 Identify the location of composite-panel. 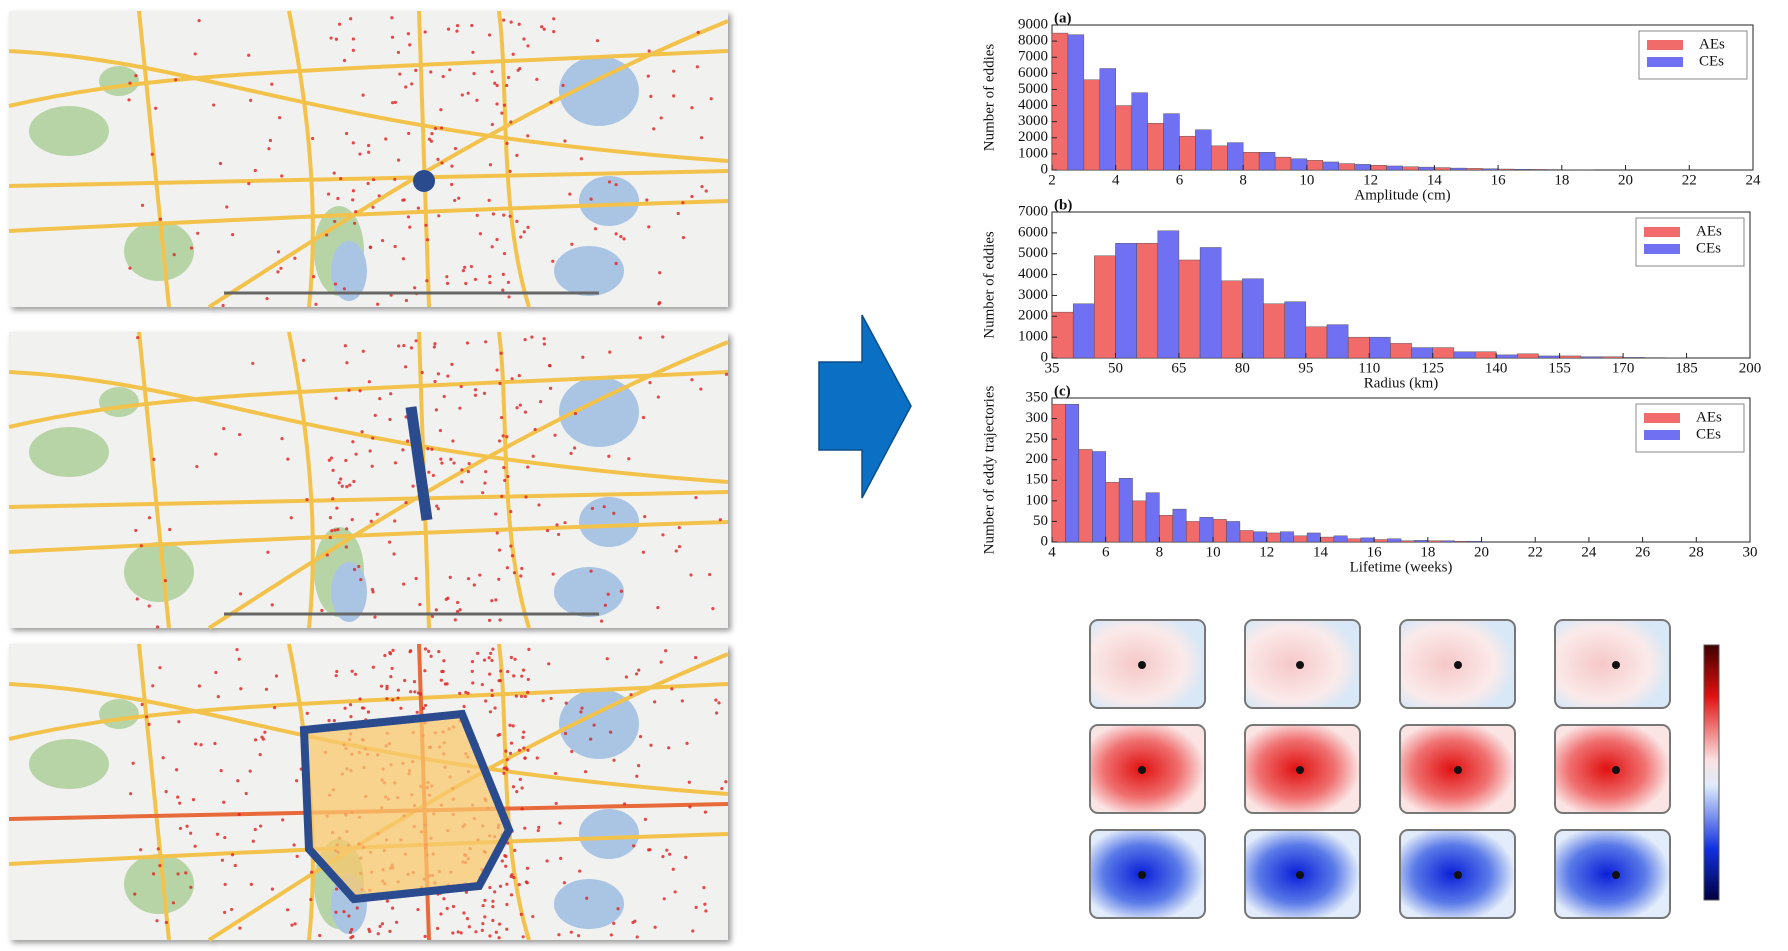
(1147, 769).